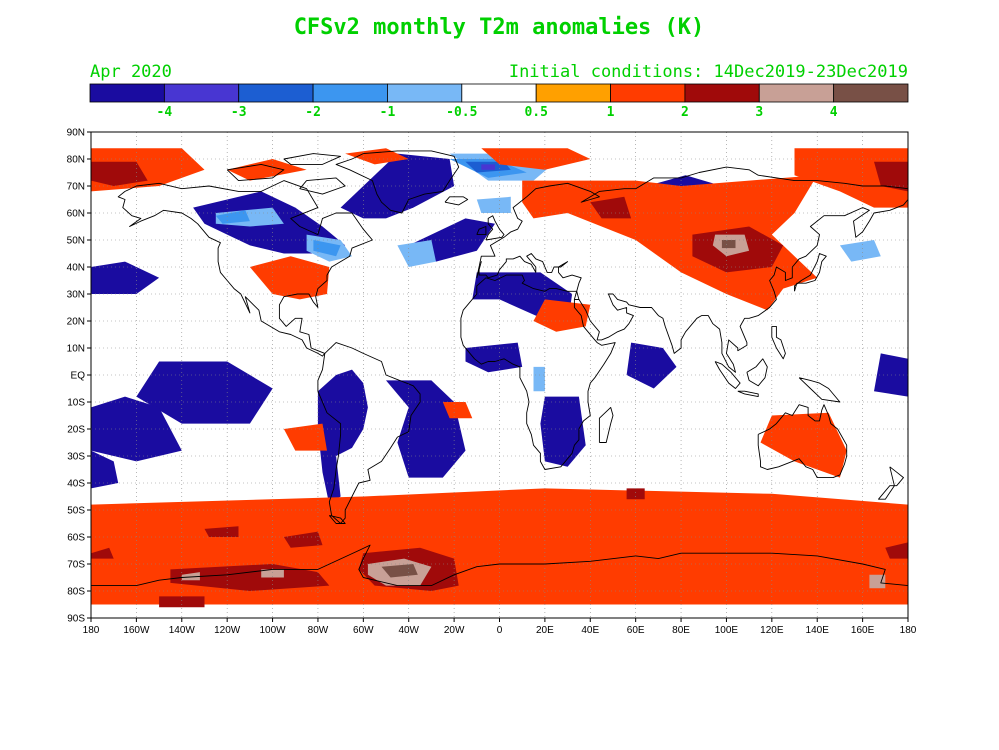 This screenshot has width=999, height=750. I want to click on lon-tick-label: 140E, so click(818, 630).